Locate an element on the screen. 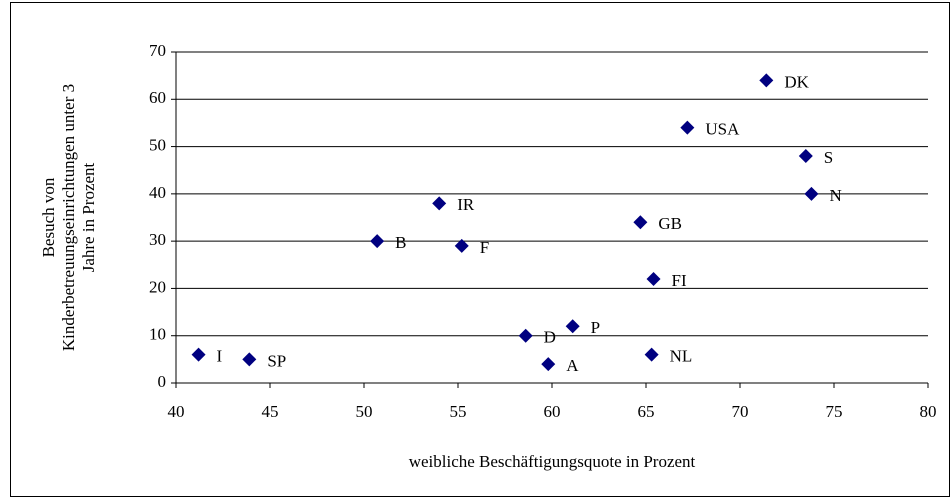 The height and width of the screenshot is (498, 952). x-tick-label: 50 is located at coordinates (364, 411).